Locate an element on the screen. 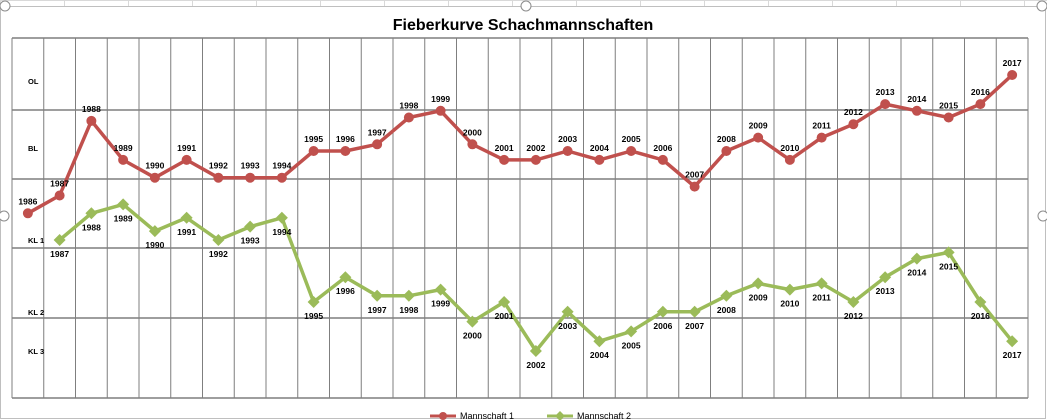  data-label: 1998 is located at coordinates (408, 106).